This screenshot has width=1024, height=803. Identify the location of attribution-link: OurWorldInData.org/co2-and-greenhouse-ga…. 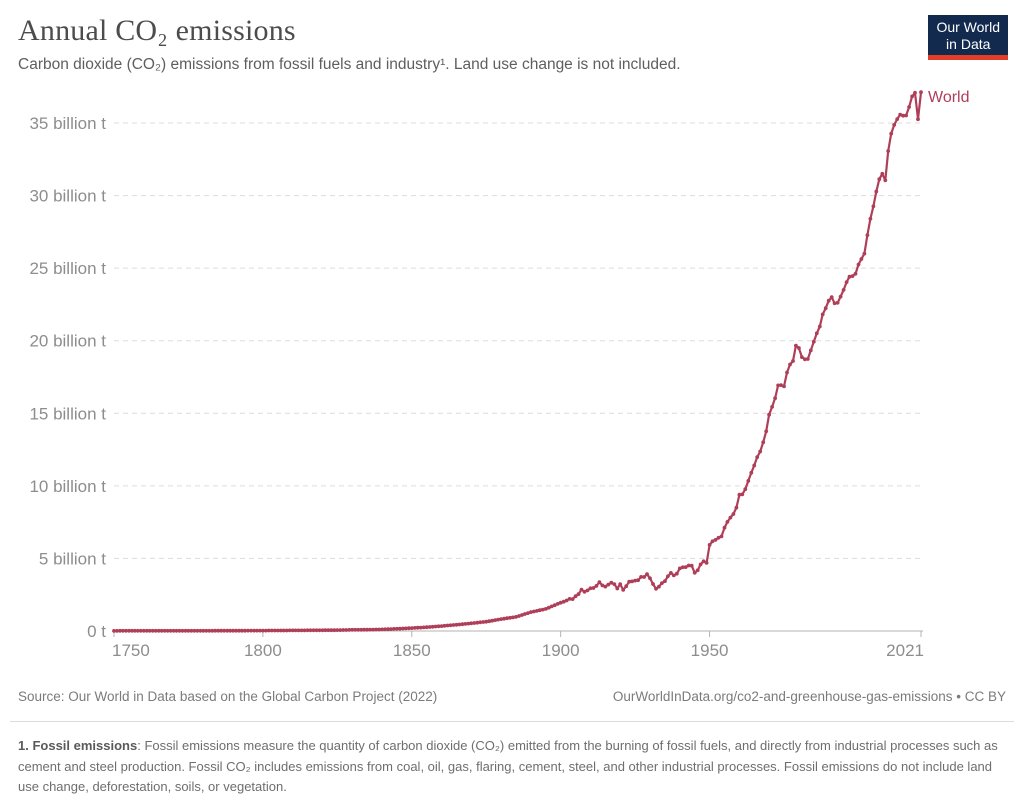
(809, 696).